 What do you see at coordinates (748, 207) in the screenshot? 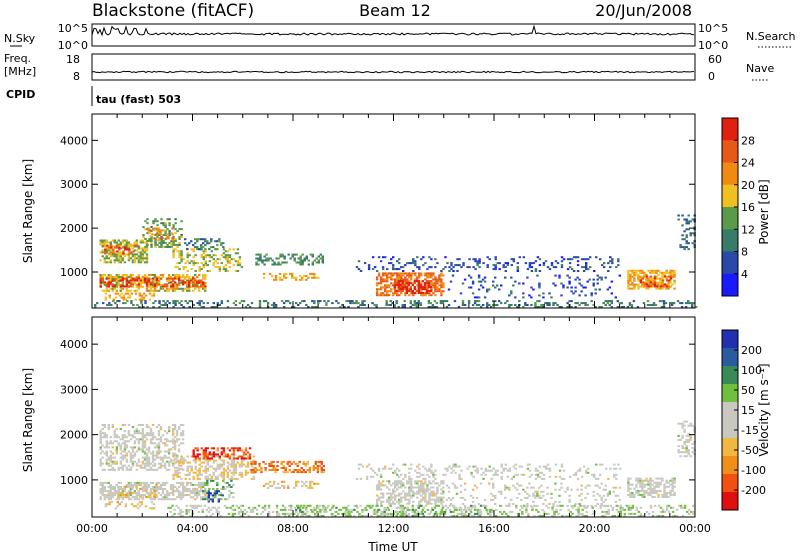
I see `colorbar-tick-label: 16` at bounding box center [748, 207].